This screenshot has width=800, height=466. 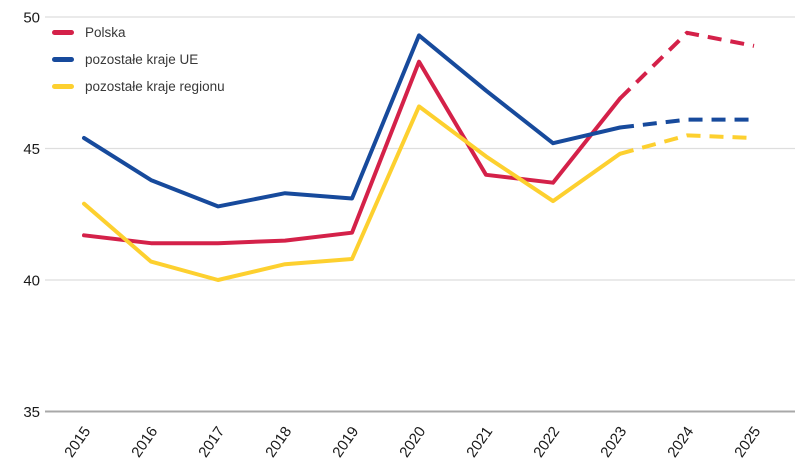 What do you see at coordinates (144, 442) in the screenshot?
I see `x-tick-label: 2016` at bounding box center [144, 442].